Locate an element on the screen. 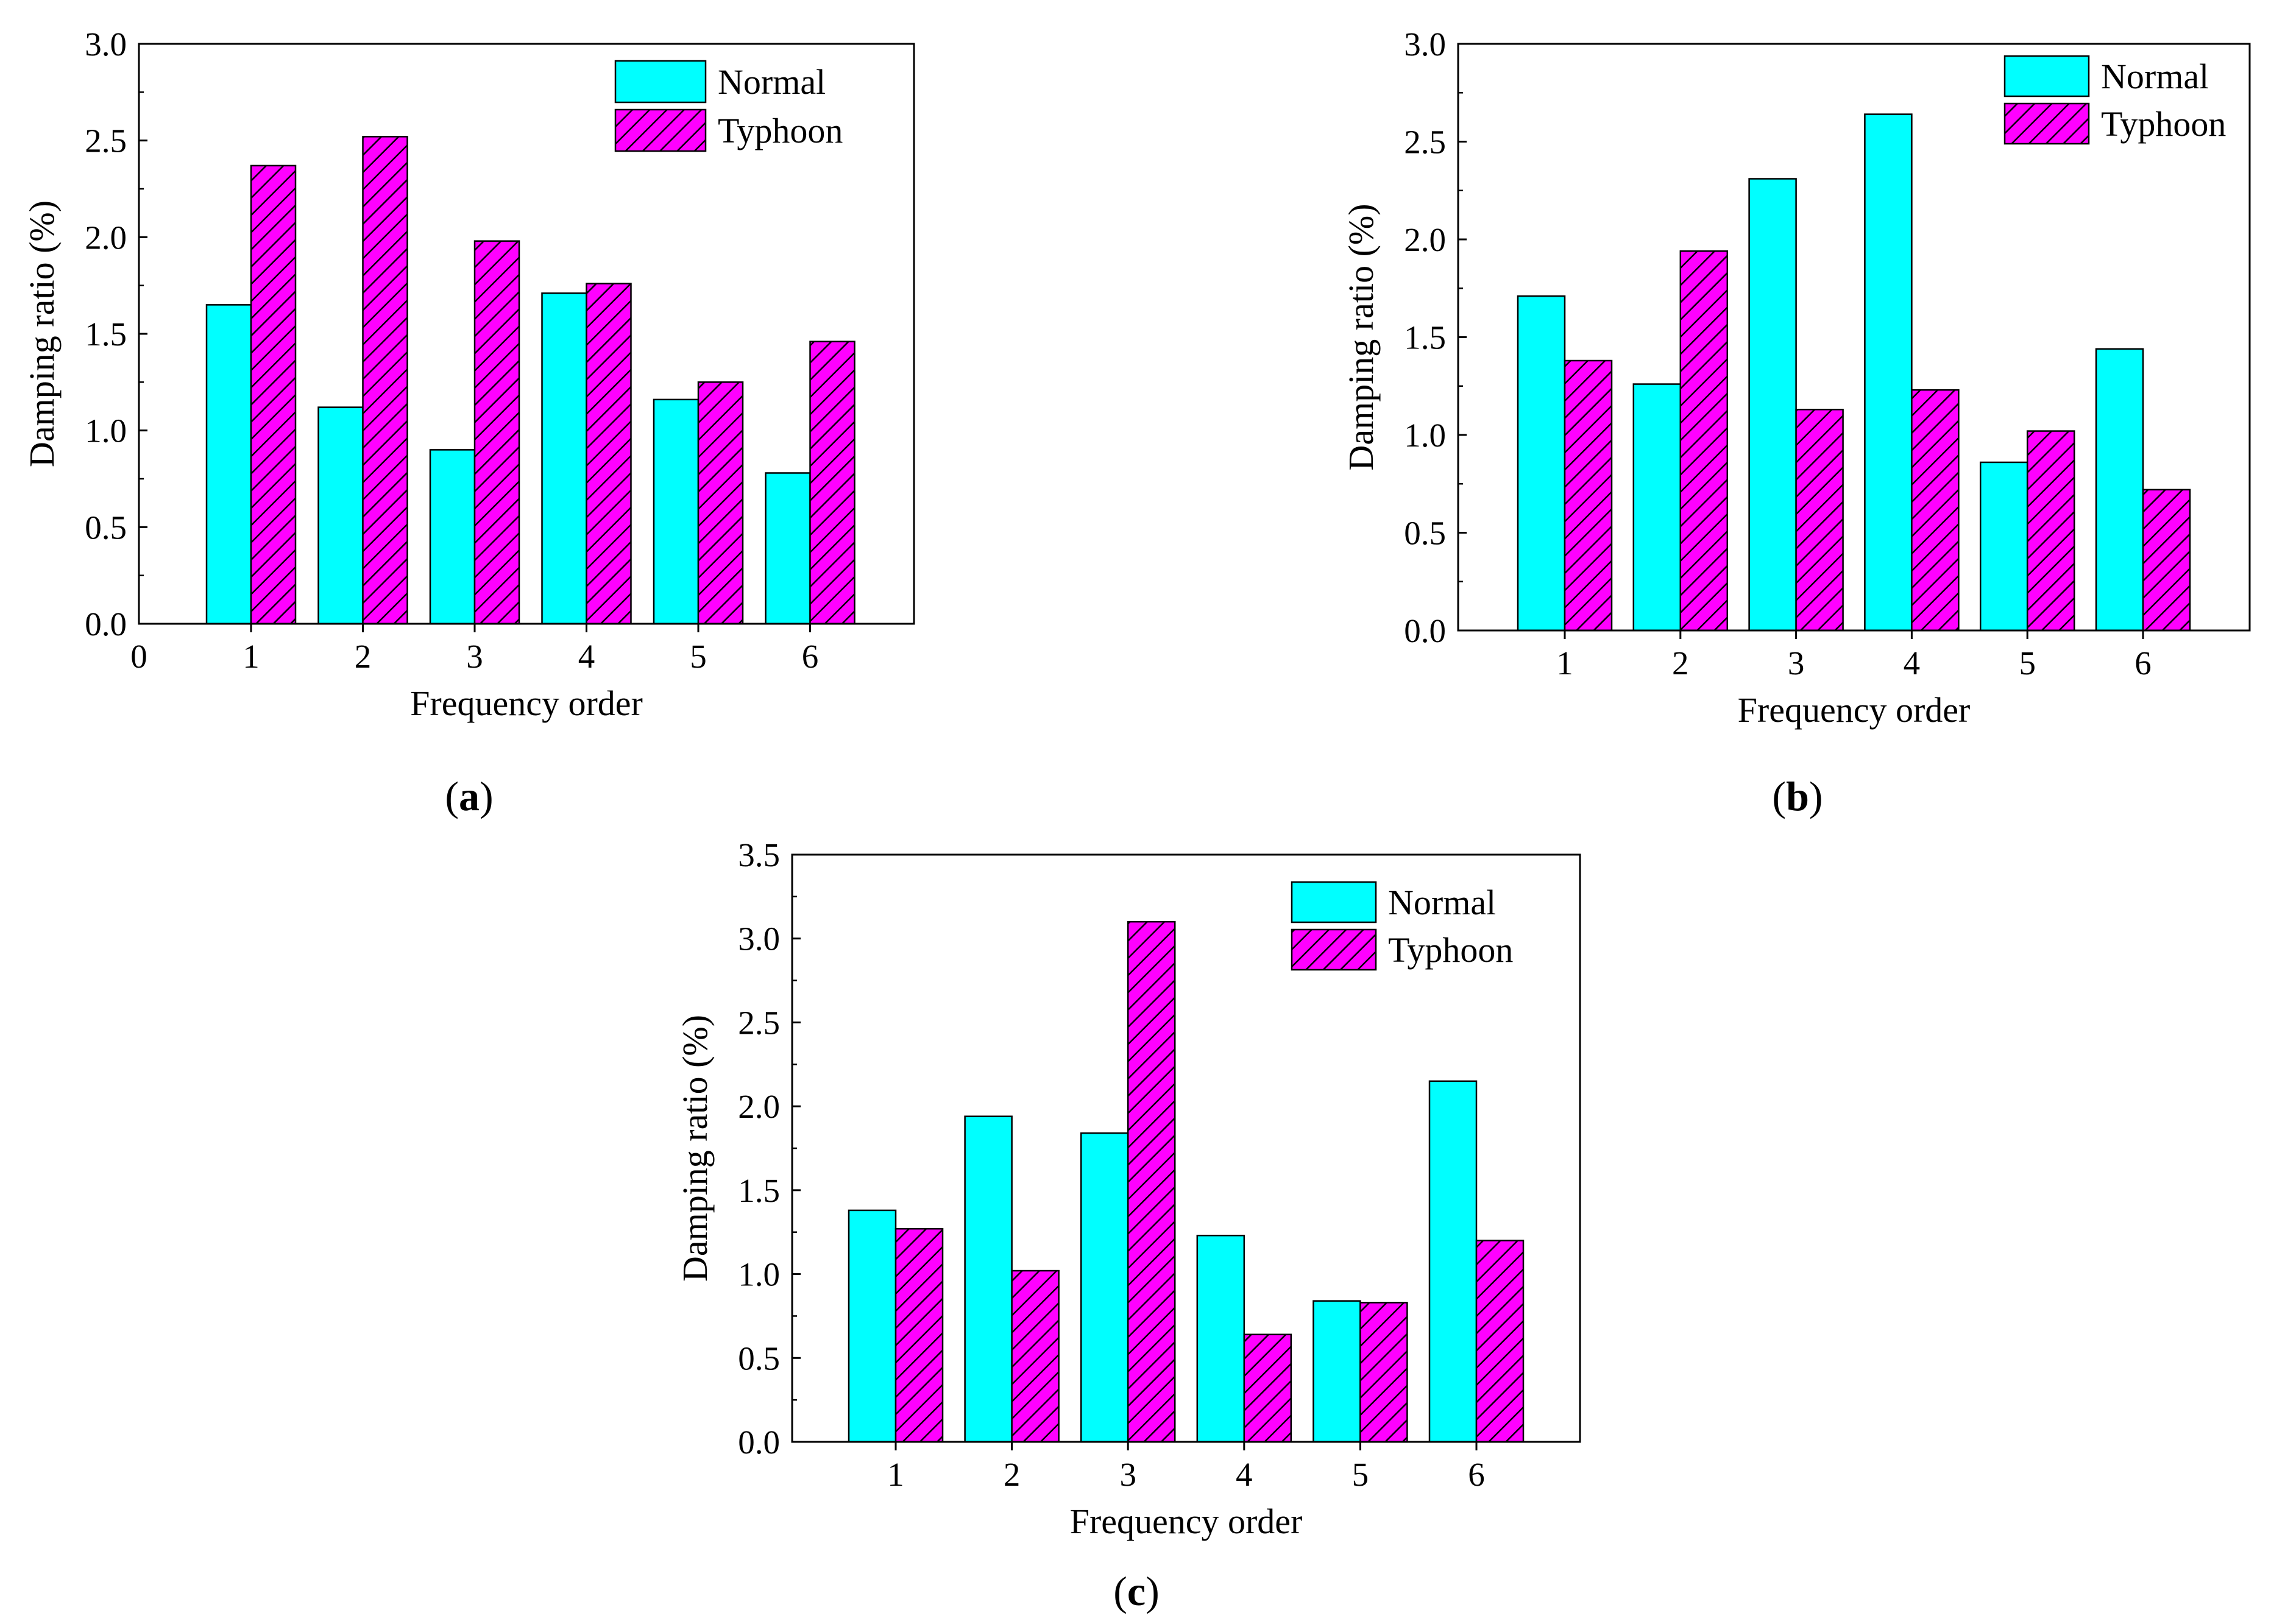 Image resolution: width=2285 pixels, height=1624 pixels. x-tick-label: 0 is located at coordinates (138, 656).